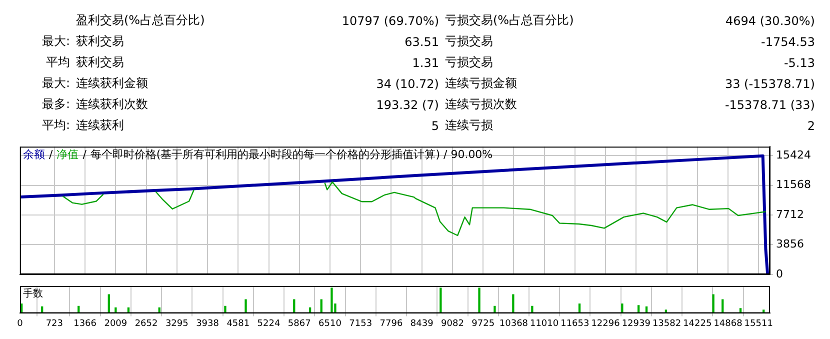 The width and height of the screenshot is (830, 339). I want to click on text: 亏损交易(%占总百分比), so click(510, 20).